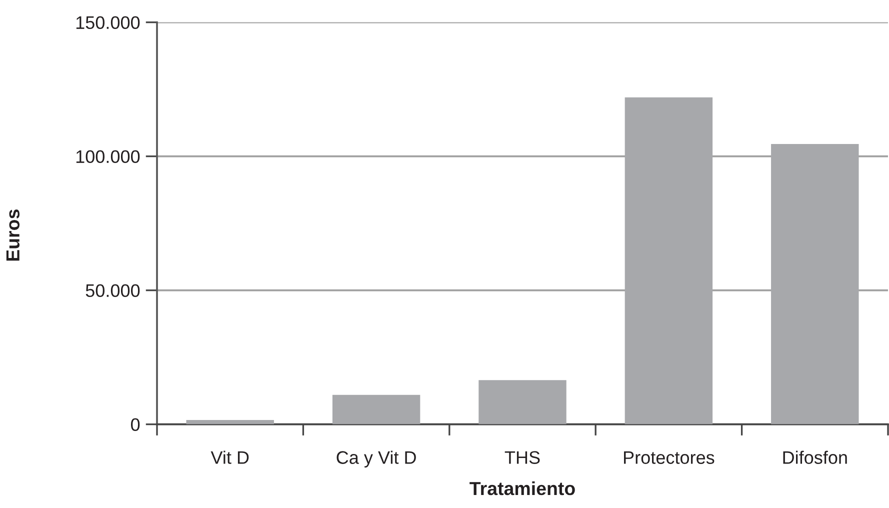 This screenshot has width=889, height=508. What do you see at coordinates (376, 459) in the screenshot?
I see `x-tick-label: Ca y Vit D` at bounding box center [376, 459].